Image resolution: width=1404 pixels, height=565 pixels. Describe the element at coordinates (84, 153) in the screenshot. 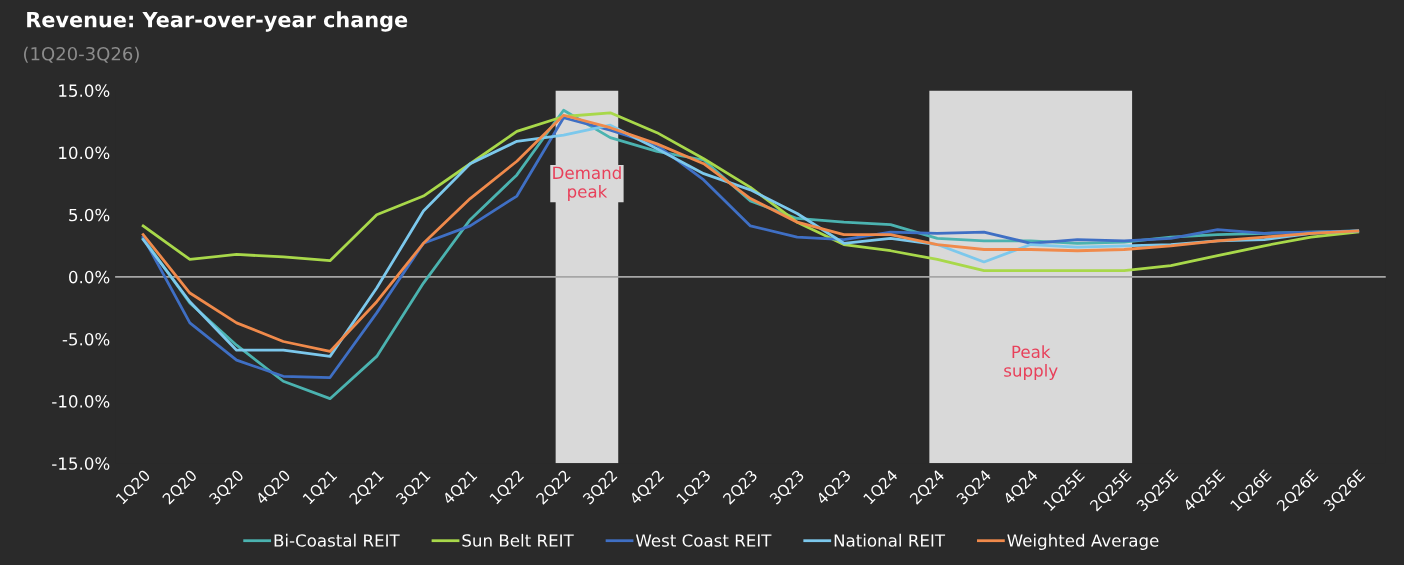

I see `y-tick-label: 10.0%` at that location.